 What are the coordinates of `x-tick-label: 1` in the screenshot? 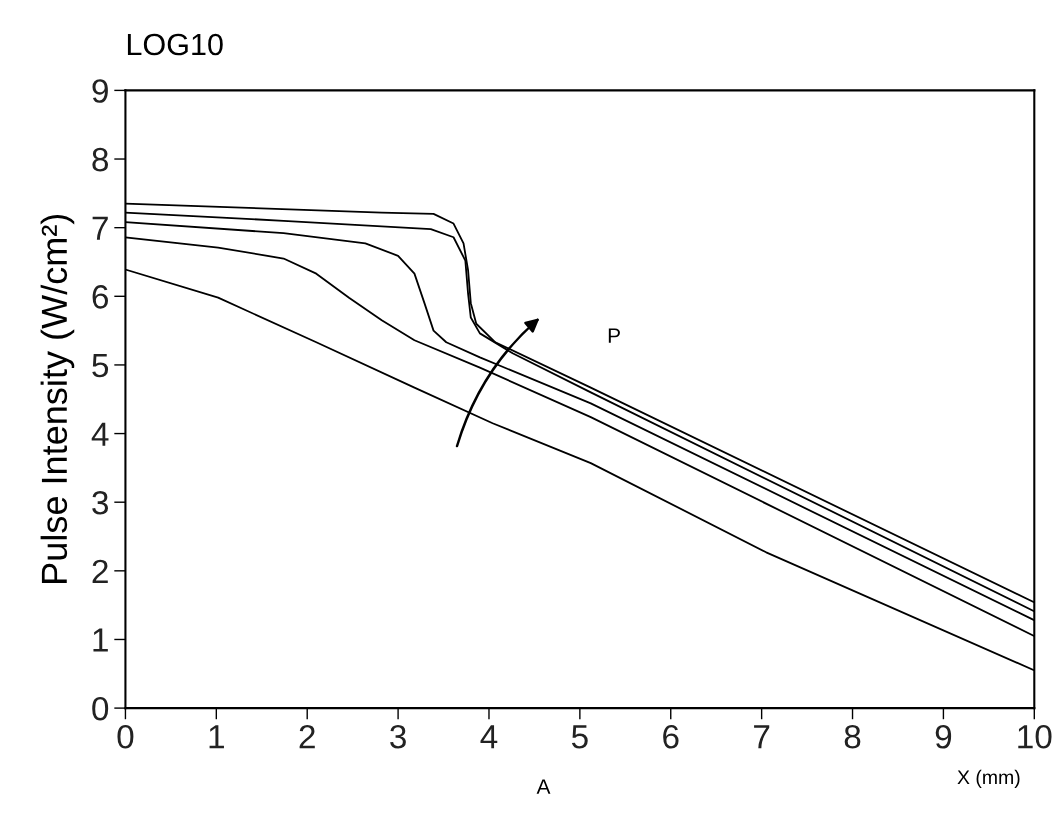 It's located at (216, 737).